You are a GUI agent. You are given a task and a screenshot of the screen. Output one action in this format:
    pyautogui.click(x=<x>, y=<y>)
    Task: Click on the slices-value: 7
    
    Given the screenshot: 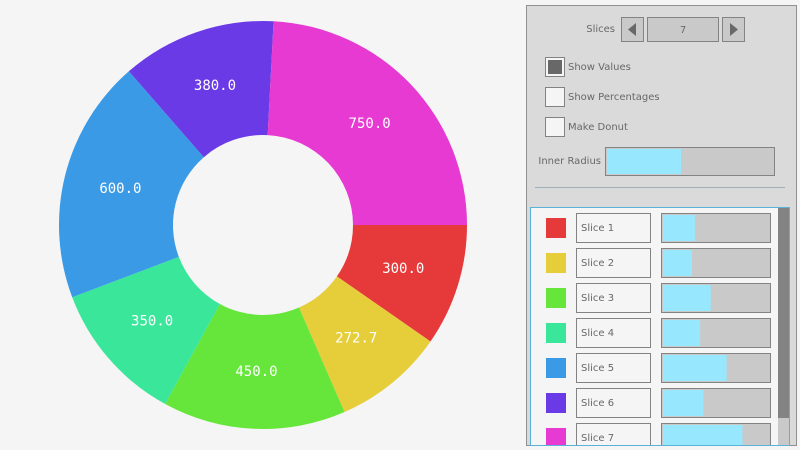 What is the action you would take?
    pyautogui.click(x=683, y=30)
    